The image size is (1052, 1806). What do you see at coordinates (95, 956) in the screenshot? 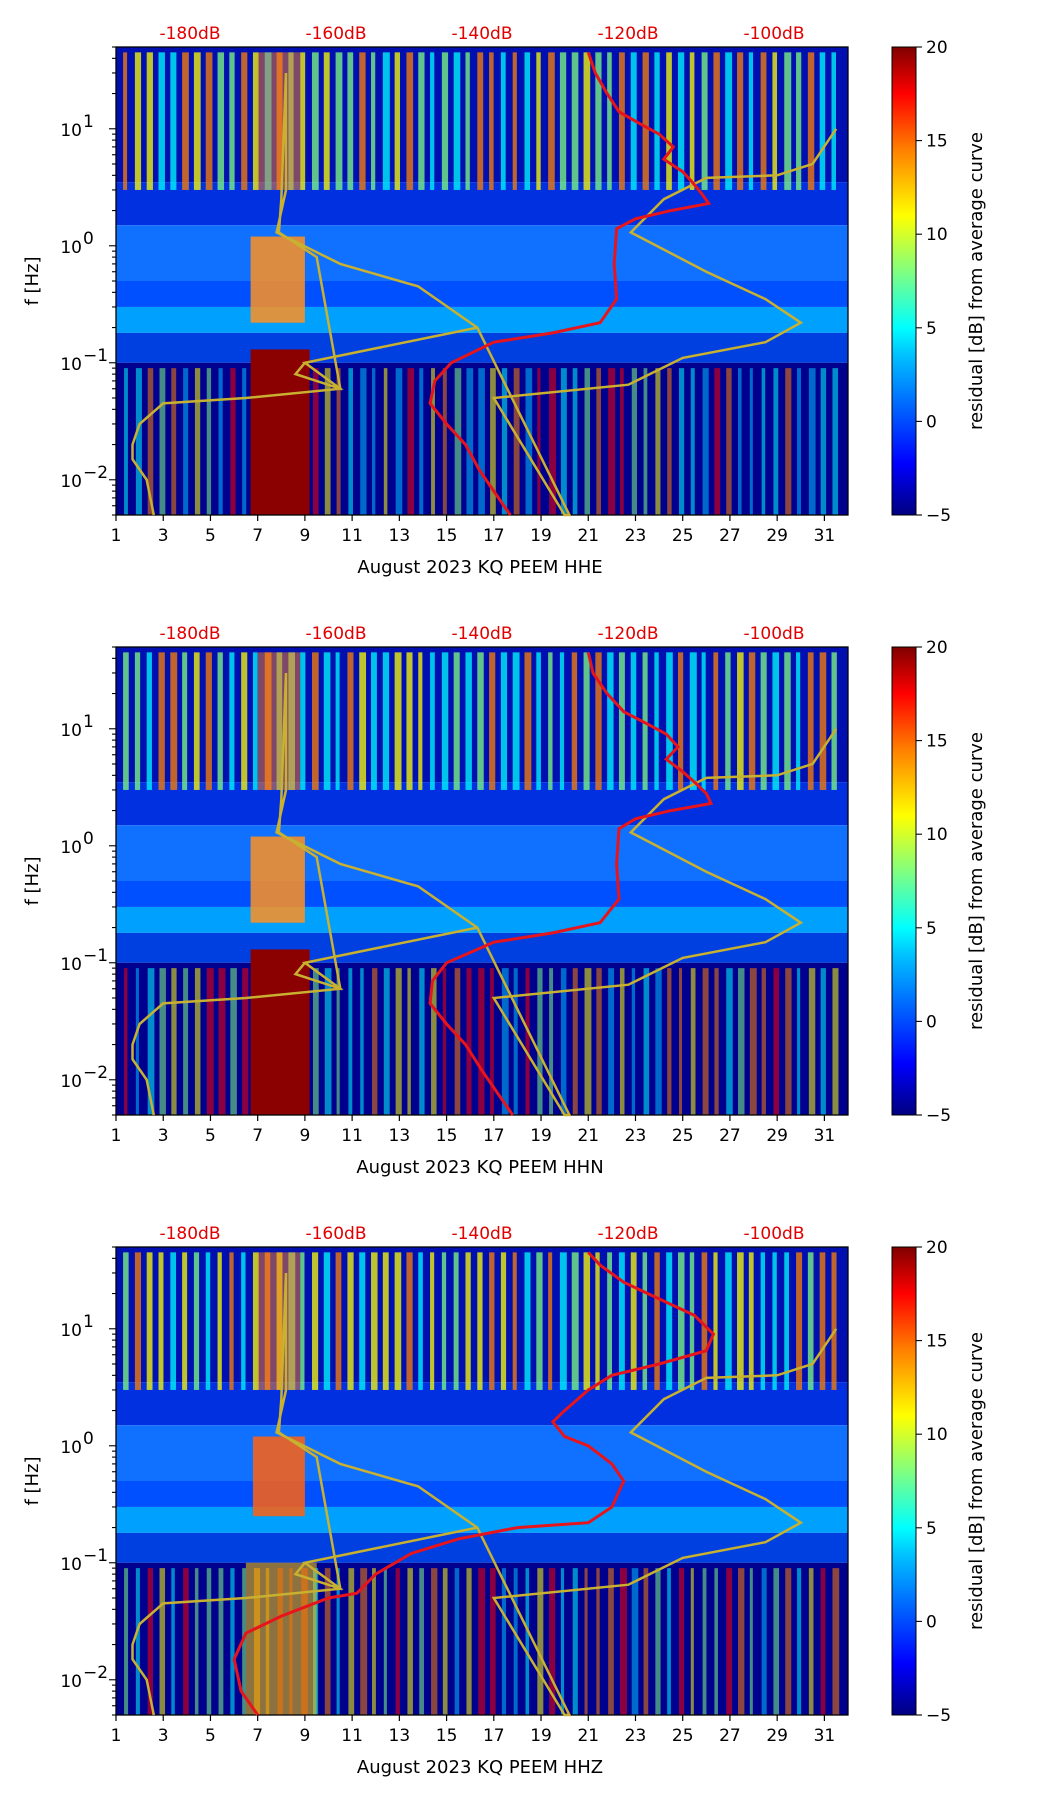
I see `y-tick-exponent: −1` at bounding box center [95, 956].